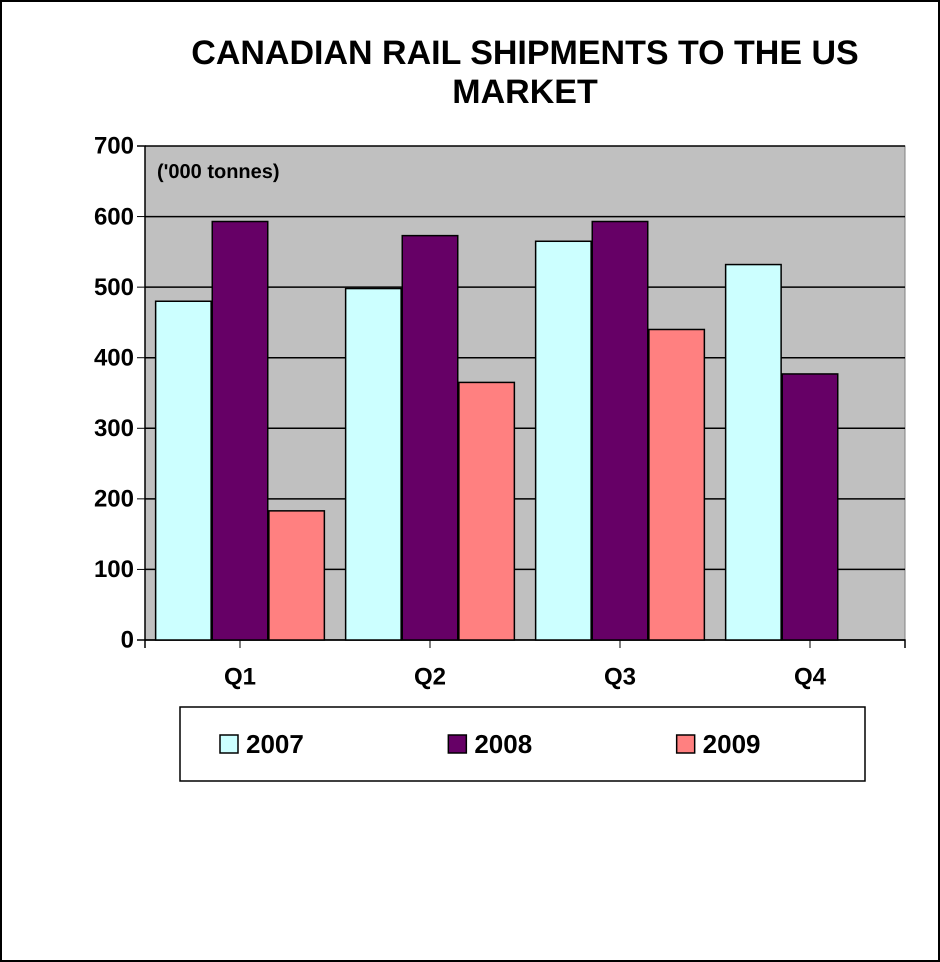  What do you see at coordinates (218, 172) in the screenshot?
I see `annotation: ('000 tonnes)` at bounding box center [218, 172].